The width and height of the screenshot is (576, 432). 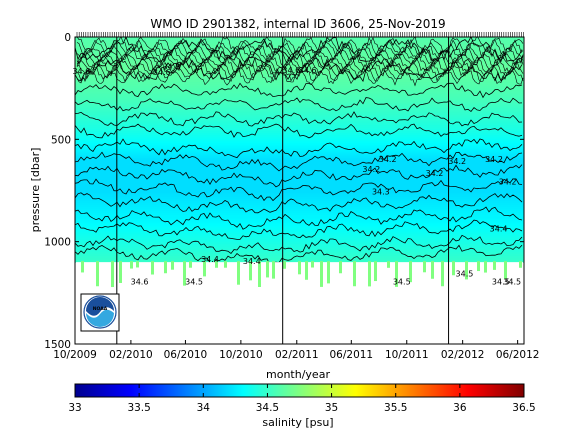 What do you see at coordinates (460, 408) in the screenshot?
I see `colorbar-tick-label: 36` at bounding box center [460, 408].